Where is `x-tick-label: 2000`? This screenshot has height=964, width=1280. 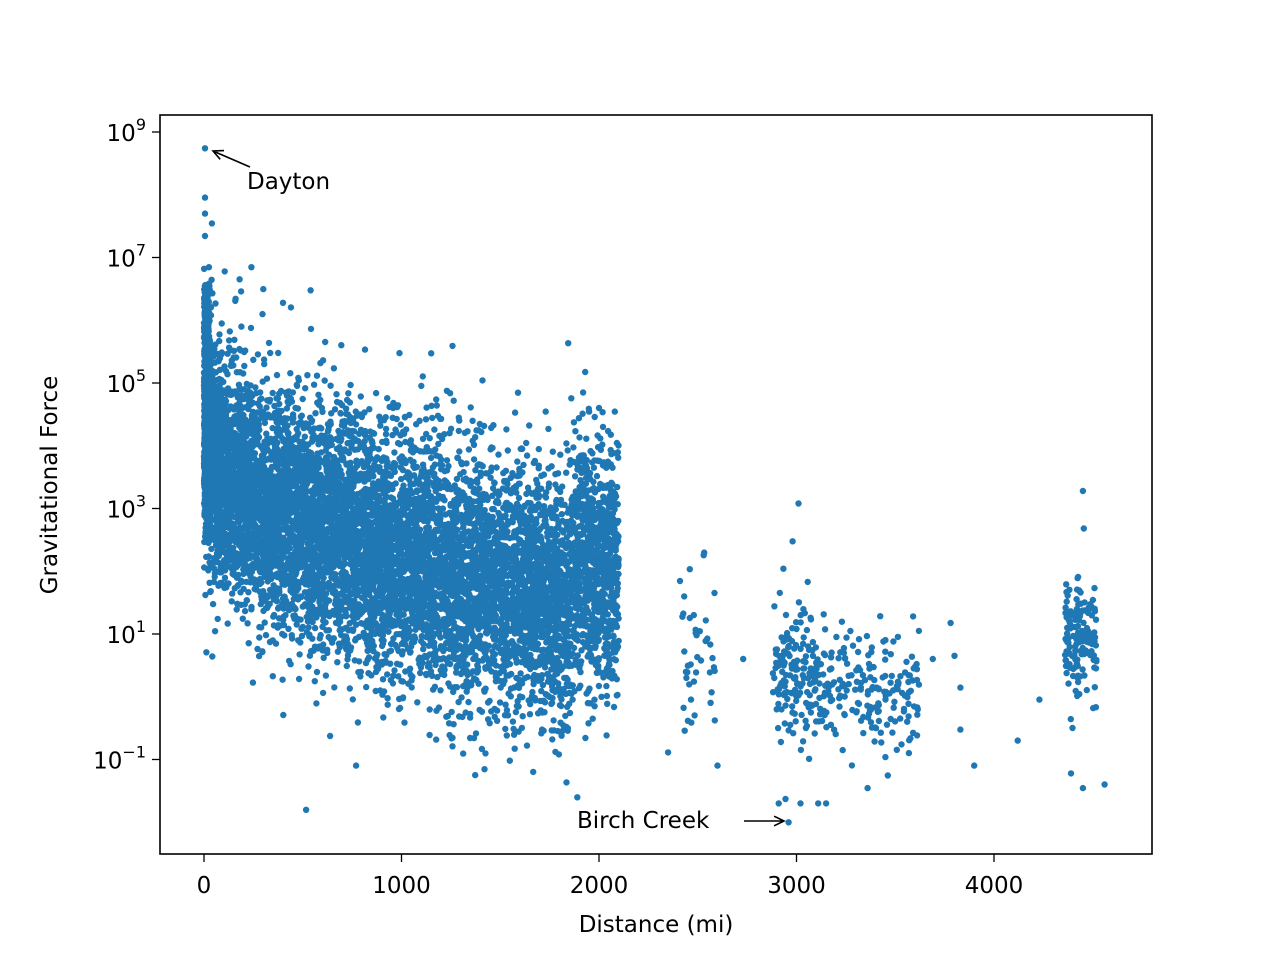 x-tick-label: 2000 is located at coordinates (599, 886).